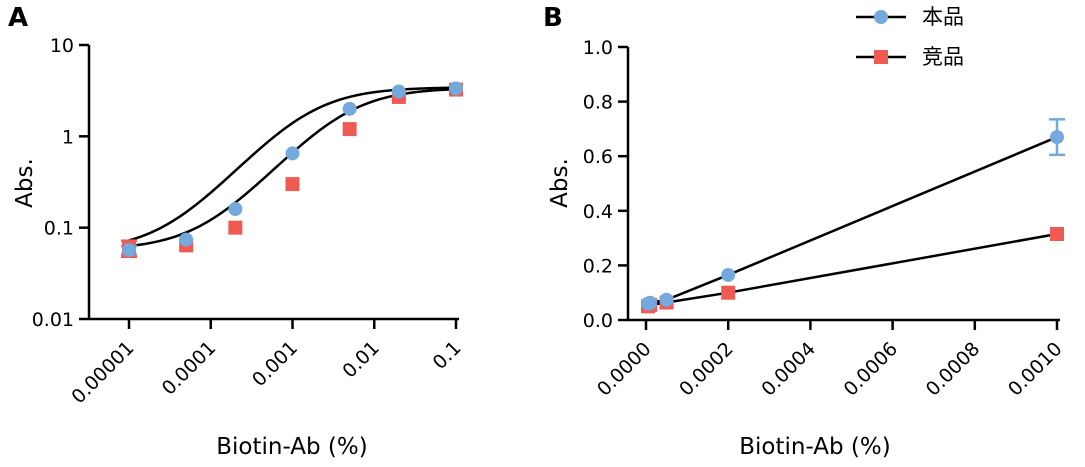  I want to click on panel-b-y-tick-label: 0.8, so click(598, 103).